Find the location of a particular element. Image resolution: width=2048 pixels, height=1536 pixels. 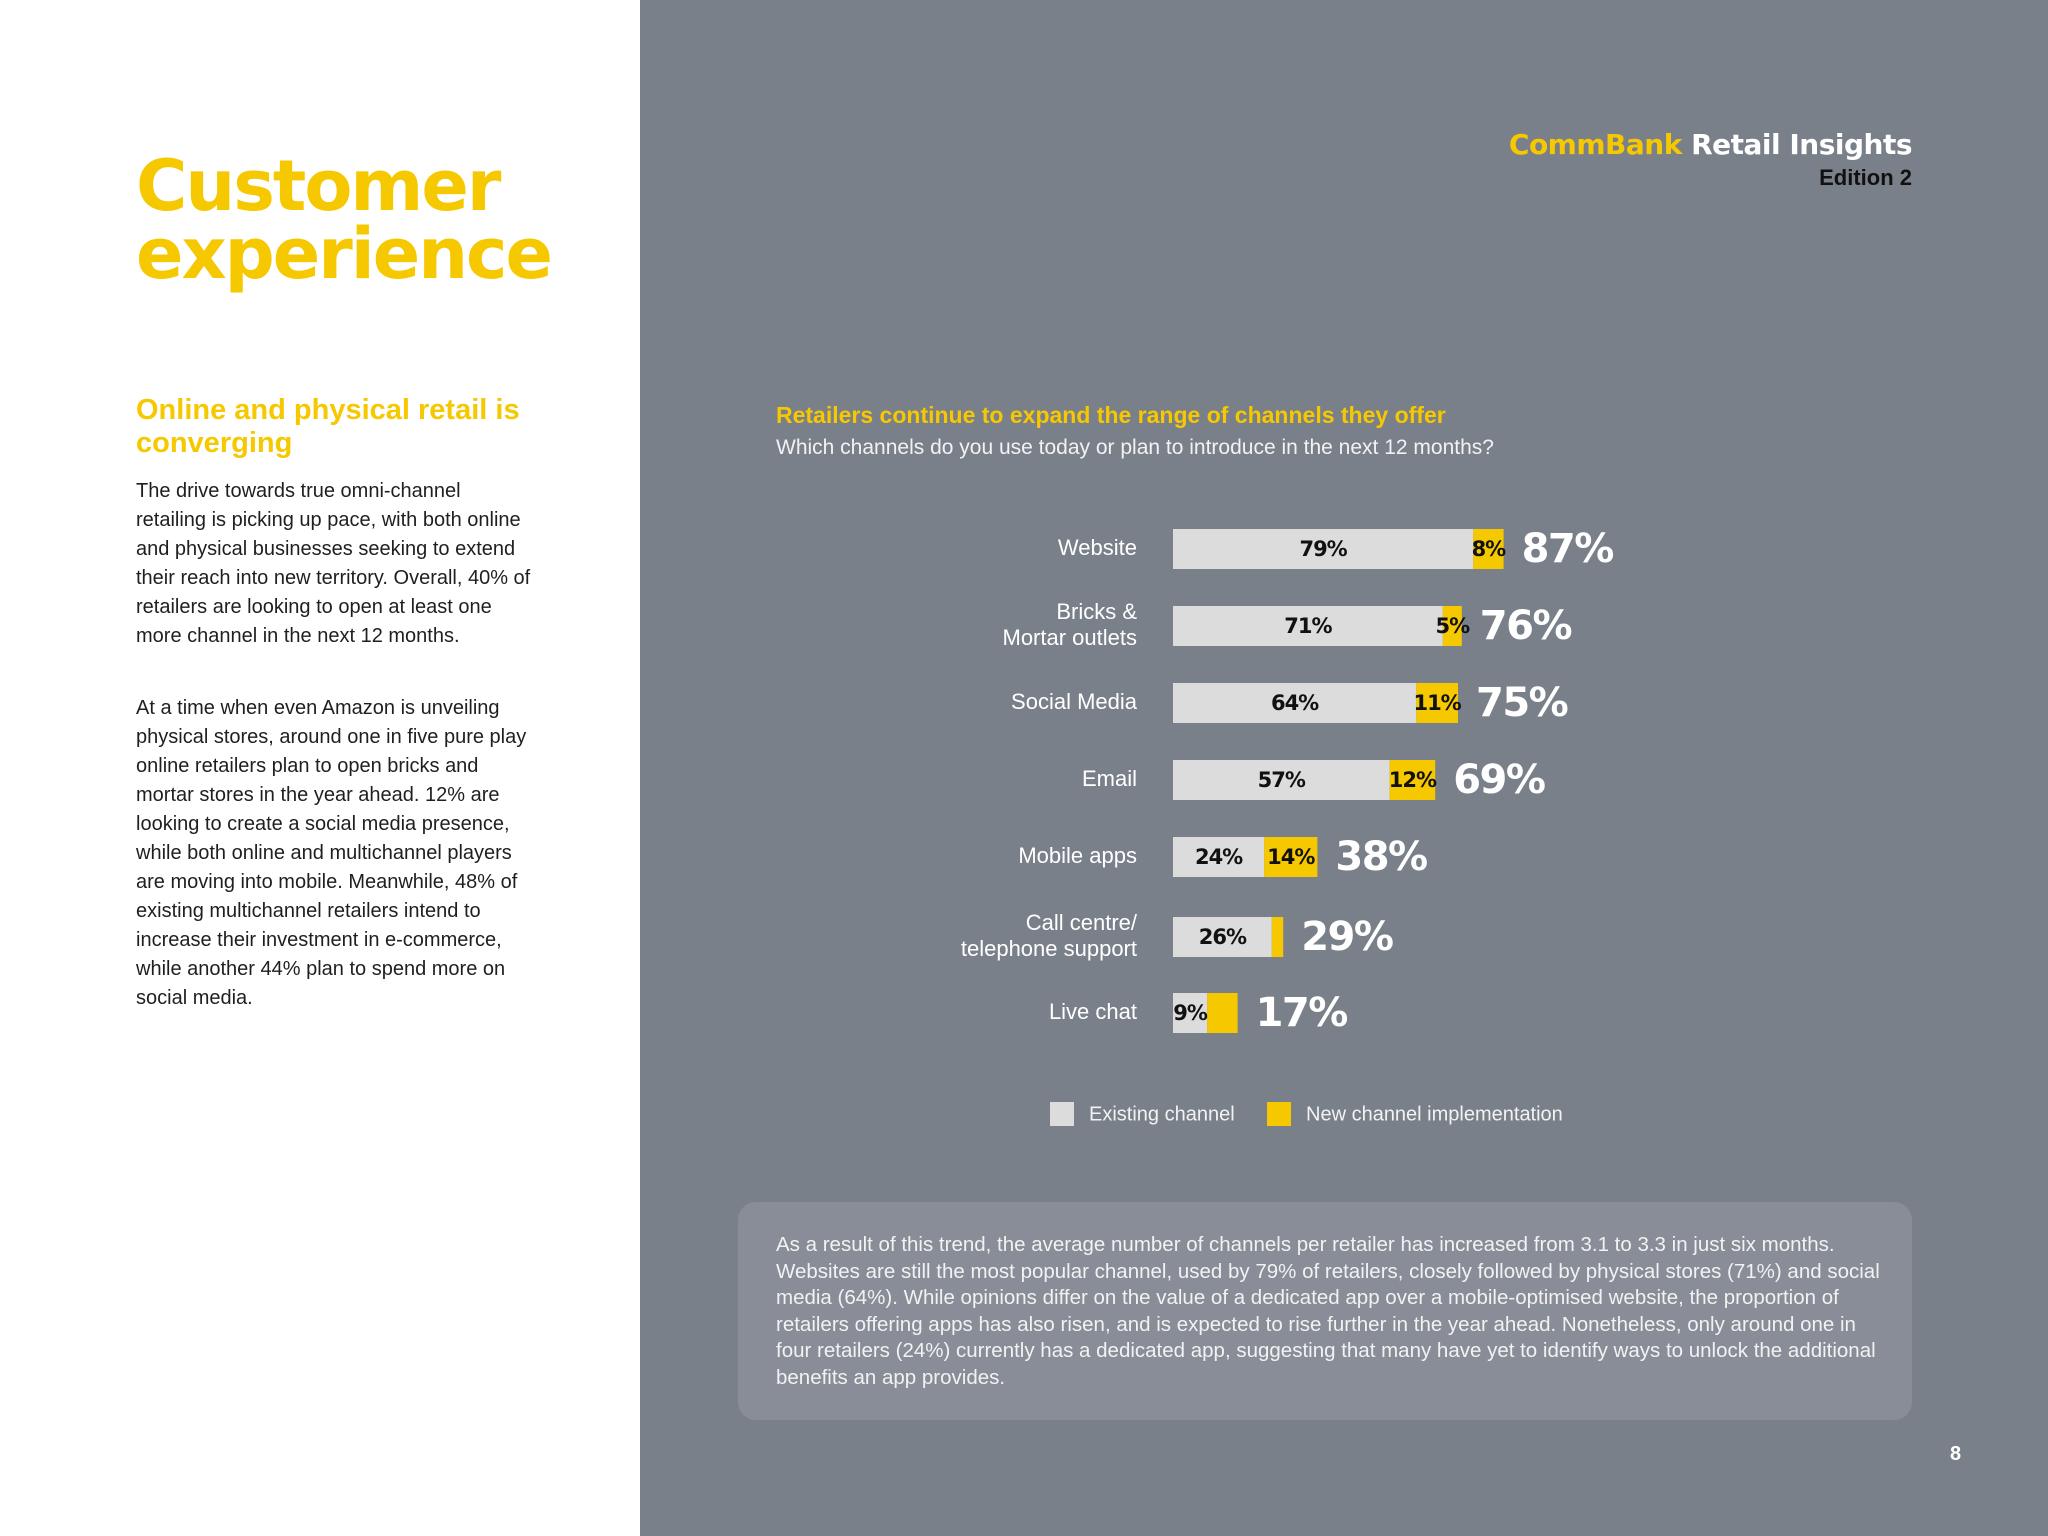

new-value-label: 14% is located at coordinates (1291, 857).